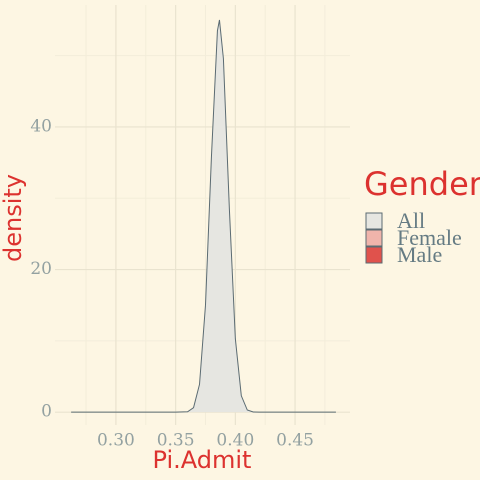 This screenshot has width=480, height=480. What do you see at coordinates (116, 441) in the screenshot?
I see `x-tick-label: 0.30` at bounding box center [116, 441].